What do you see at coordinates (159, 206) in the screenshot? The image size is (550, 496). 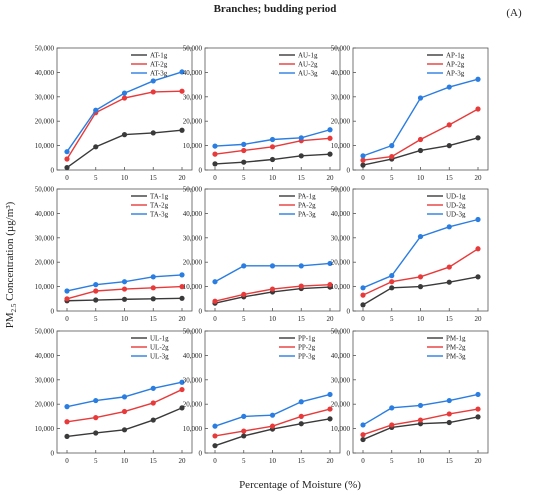 I see `legend-entry: TA-2g` at bounding box center [159, 206].